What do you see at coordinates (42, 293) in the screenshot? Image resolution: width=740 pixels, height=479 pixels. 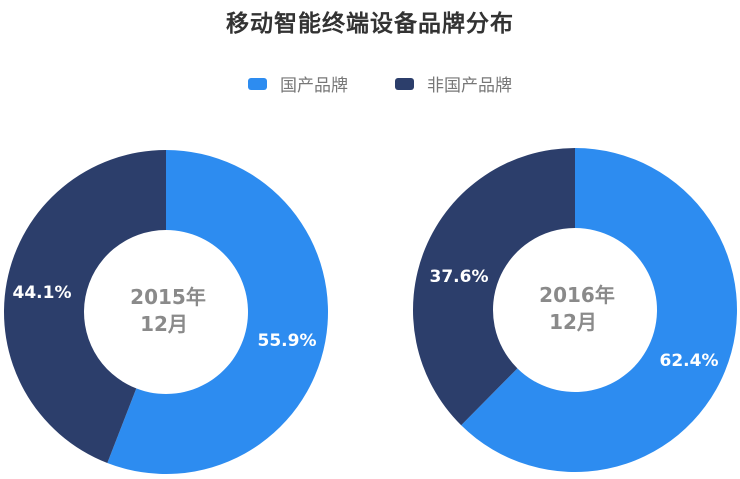 I see `label-foreign-2015: 44.1%` at bounding box center [42, 293].